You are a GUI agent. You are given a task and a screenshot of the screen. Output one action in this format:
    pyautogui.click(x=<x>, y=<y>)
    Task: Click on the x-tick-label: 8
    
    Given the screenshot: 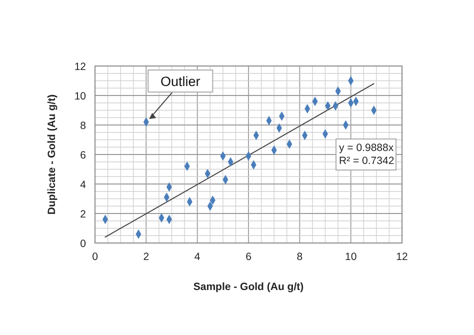 What is the action you would take?
    pyautogui.click(x=299, y=257)
    